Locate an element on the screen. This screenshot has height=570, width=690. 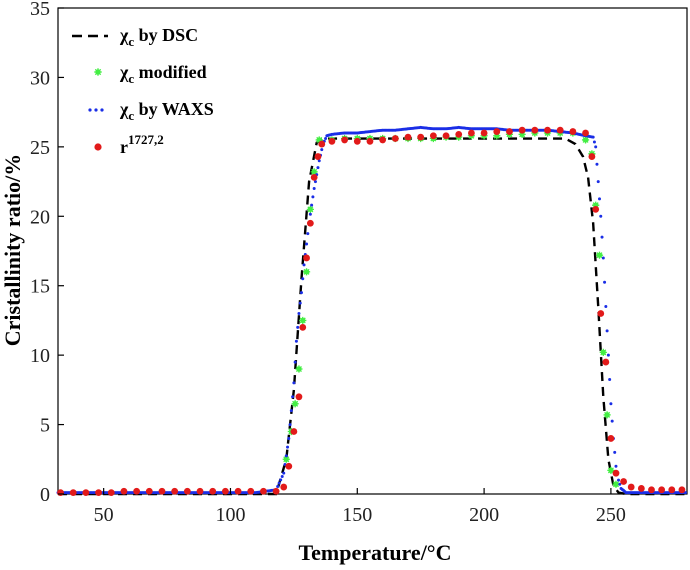
x-axis-title: Temperature/°C is located at coordinates (374, 552).